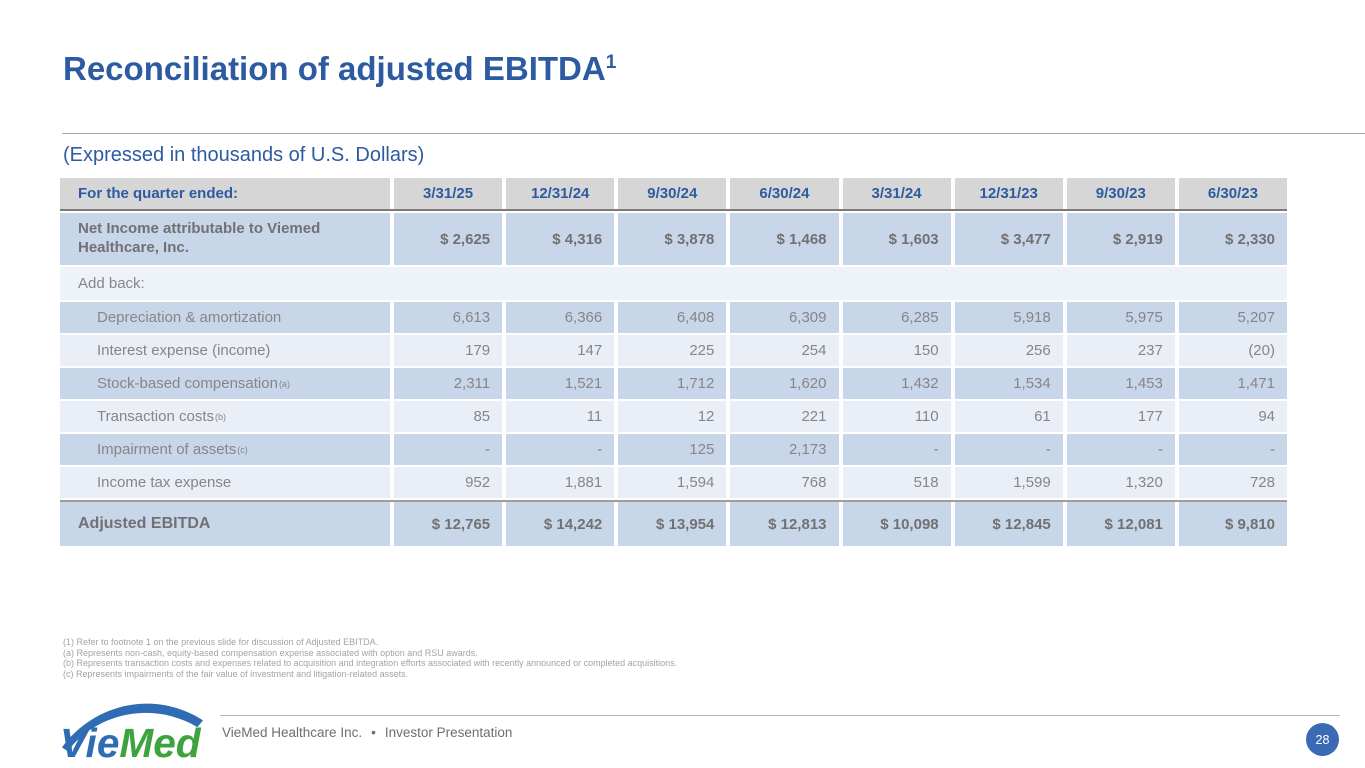  Describe the element at coordinates (784, 317) in the screenshot. I see `cell-value: 6,309` at that location.